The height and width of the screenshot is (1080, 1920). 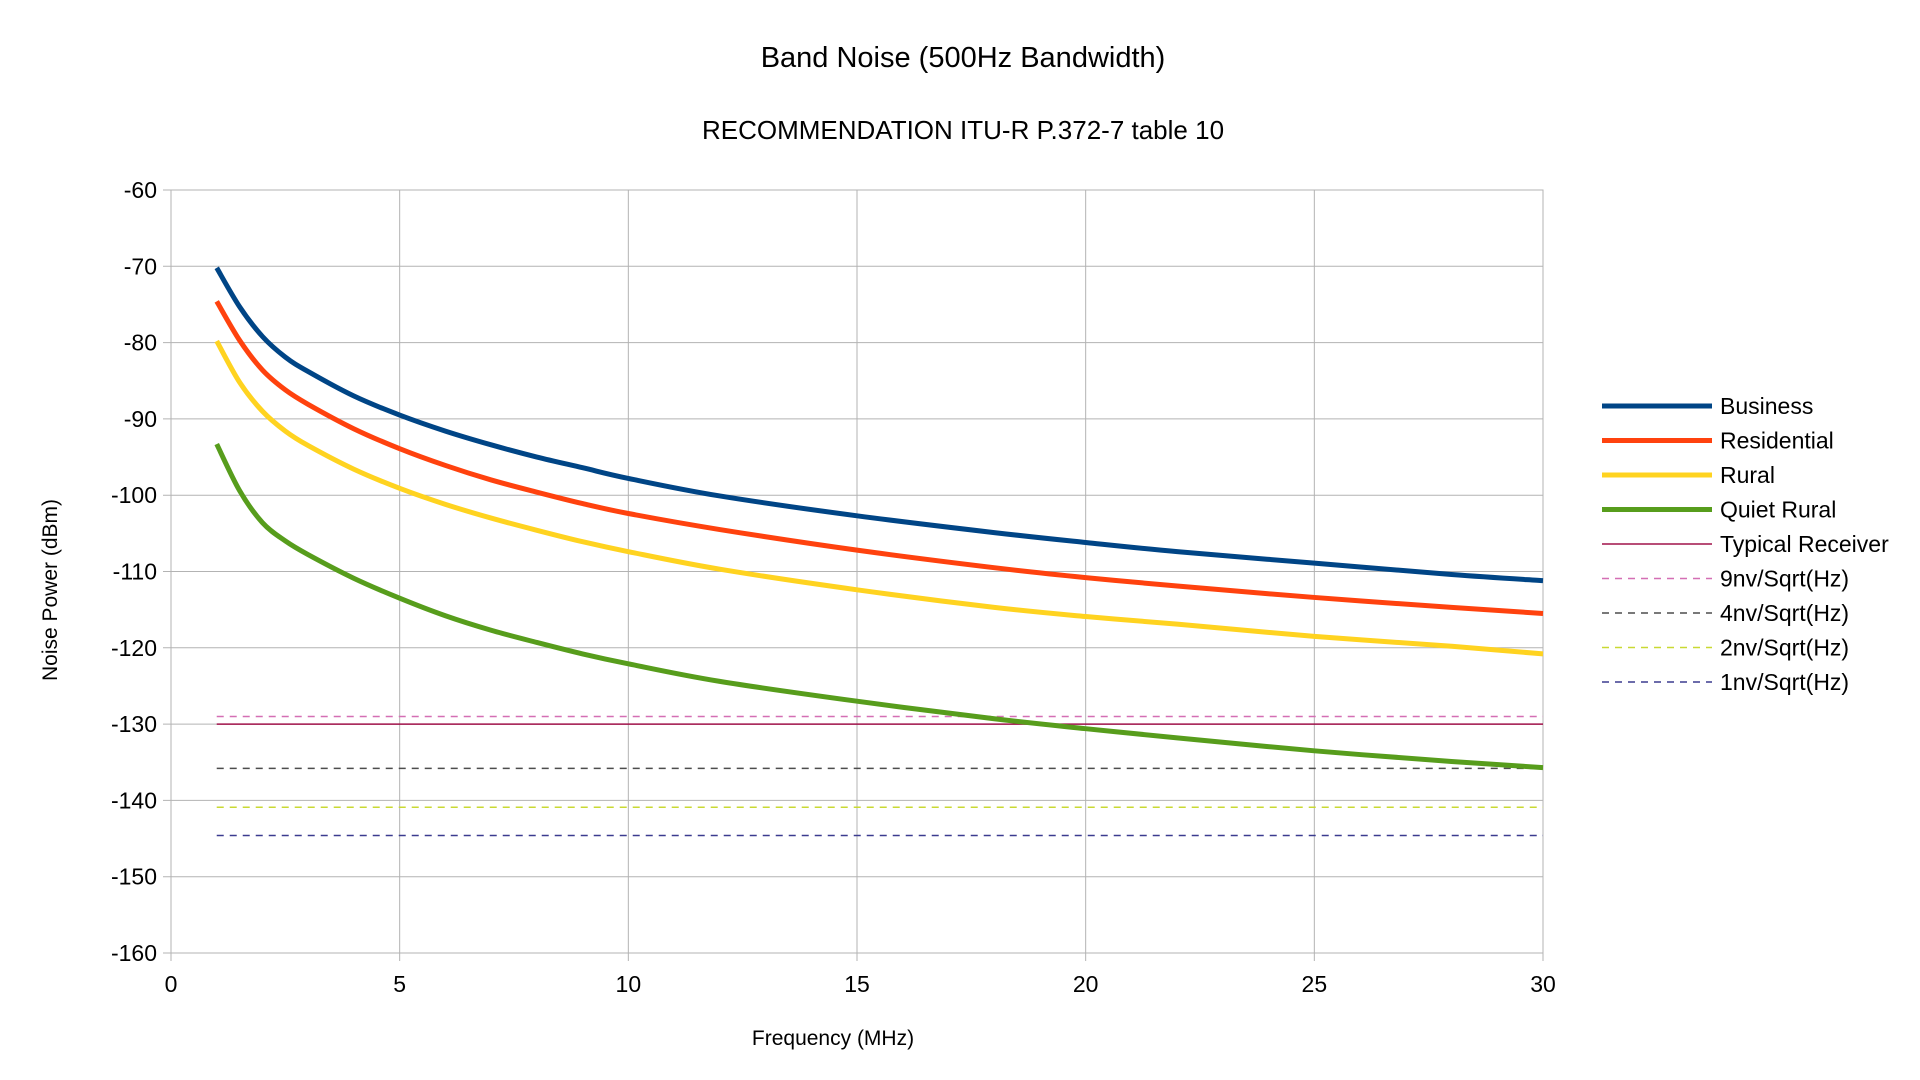 I want to click on x-tick-label: 5, so click(x=399, y=984).